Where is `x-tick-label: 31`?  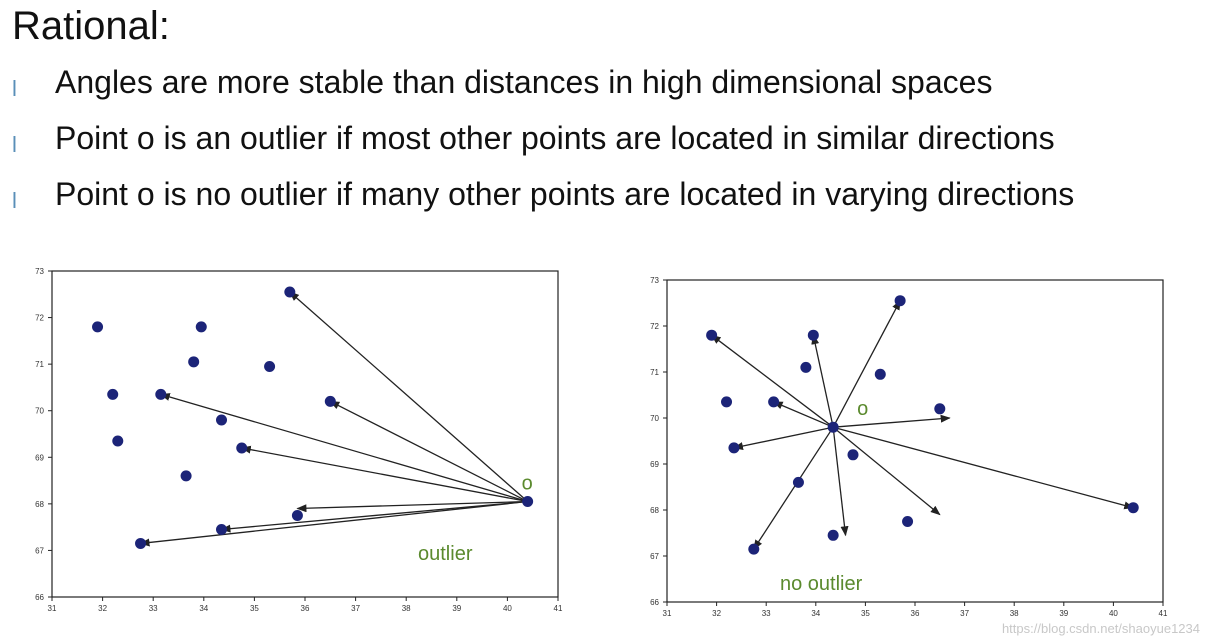 x-tick-label: 31 is located at coordinates (52, 608).